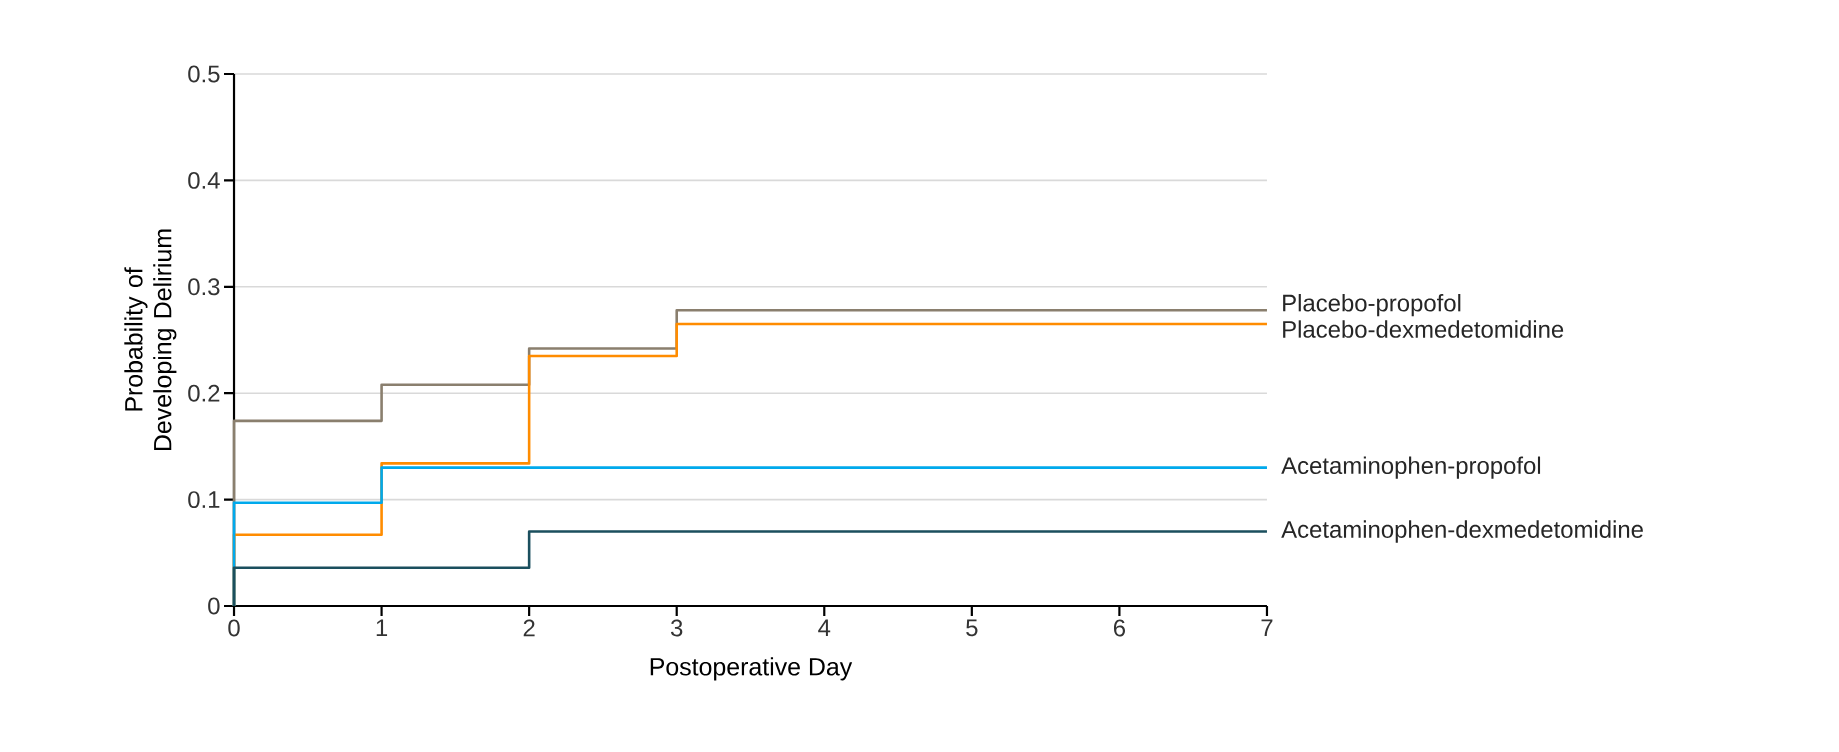 The width and height of the screenshot is (1839, 752). What do you see at coordinates (1267, 627) in the screenshot?
I see `x-tick-label: 7` at bounding box center [1267, 627].